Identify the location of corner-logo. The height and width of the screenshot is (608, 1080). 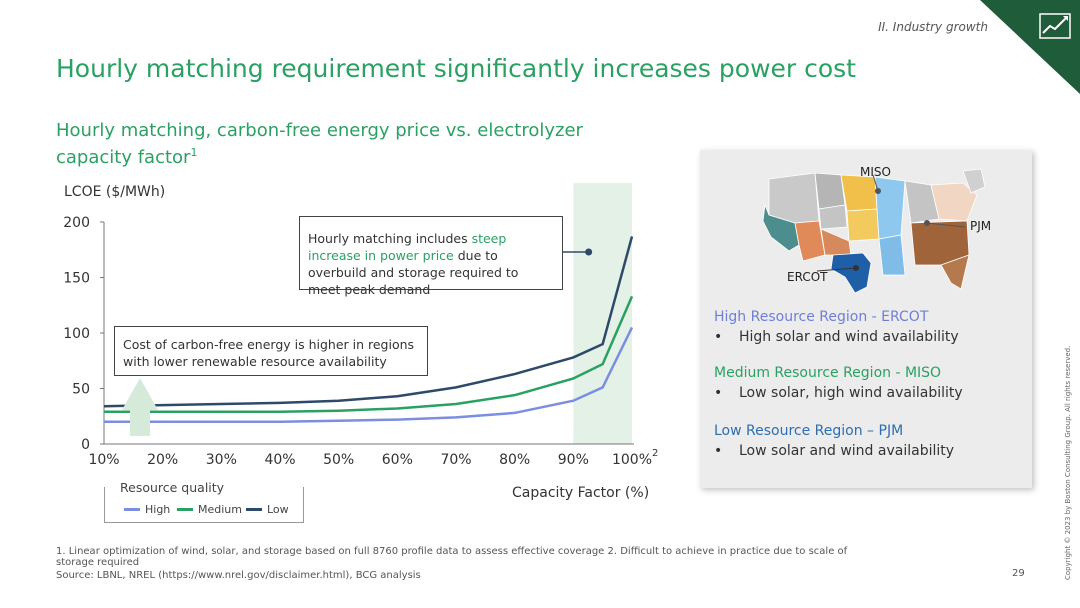
(1030, 47).